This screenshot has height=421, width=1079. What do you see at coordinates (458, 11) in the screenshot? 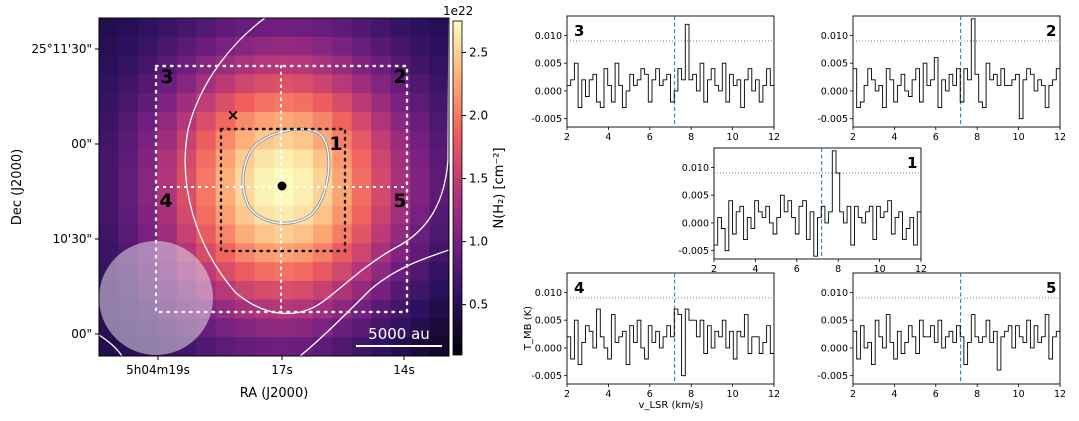
I see `colorbar-offset: 1e22` at bounding box center [458, 11].